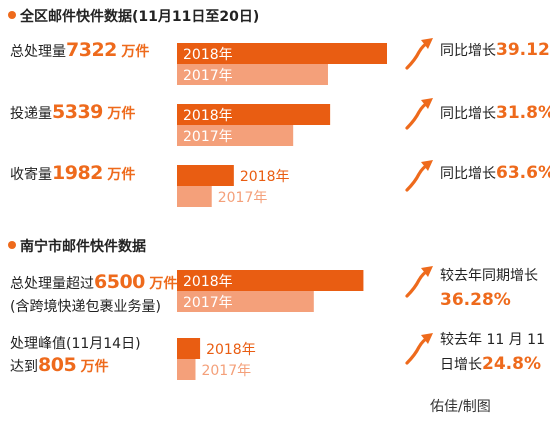 The width and height of the screenshot is (550, 427). Describe the element at coordinates (523, 113) in the screenshot. I see `growth-value: 31.8%` at that location.